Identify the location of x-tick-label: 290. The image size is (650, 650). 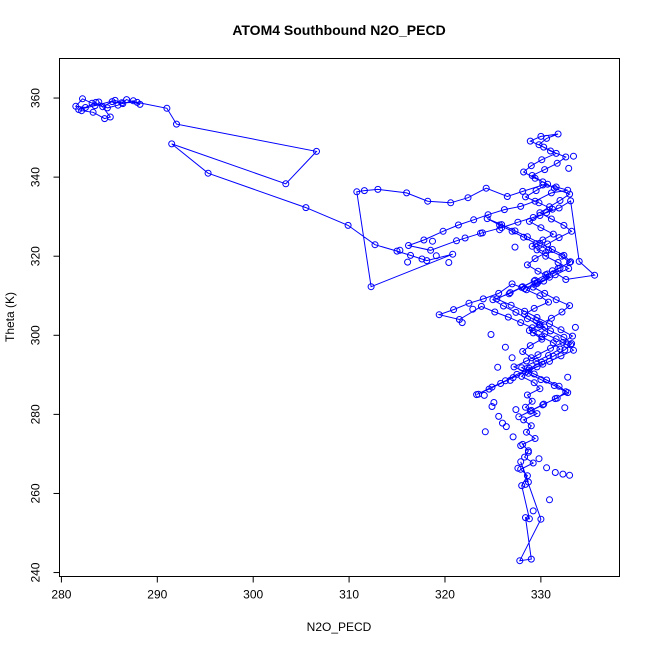
(157, 595).